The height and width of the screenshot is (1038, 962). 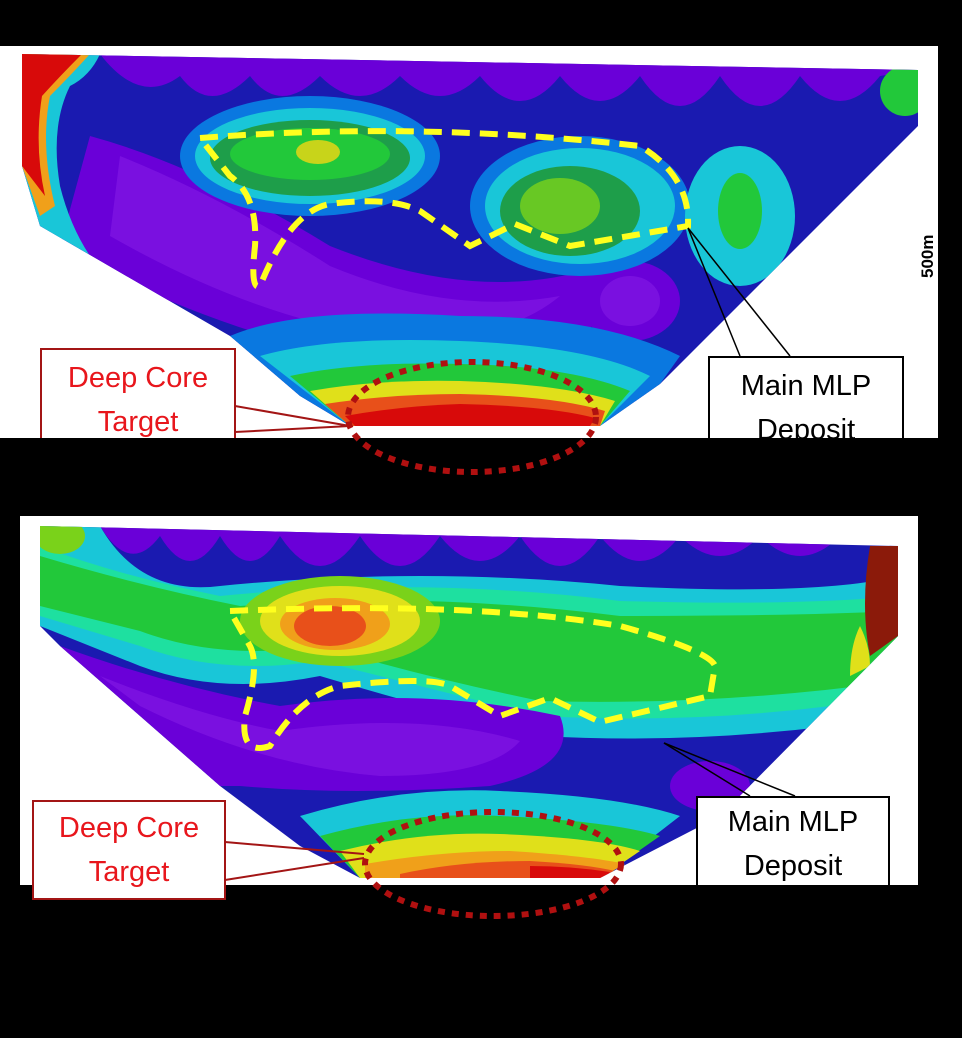 I want to click on main-deposit-callout-top: Main MLP Deposit, so click(x=806, y=397).